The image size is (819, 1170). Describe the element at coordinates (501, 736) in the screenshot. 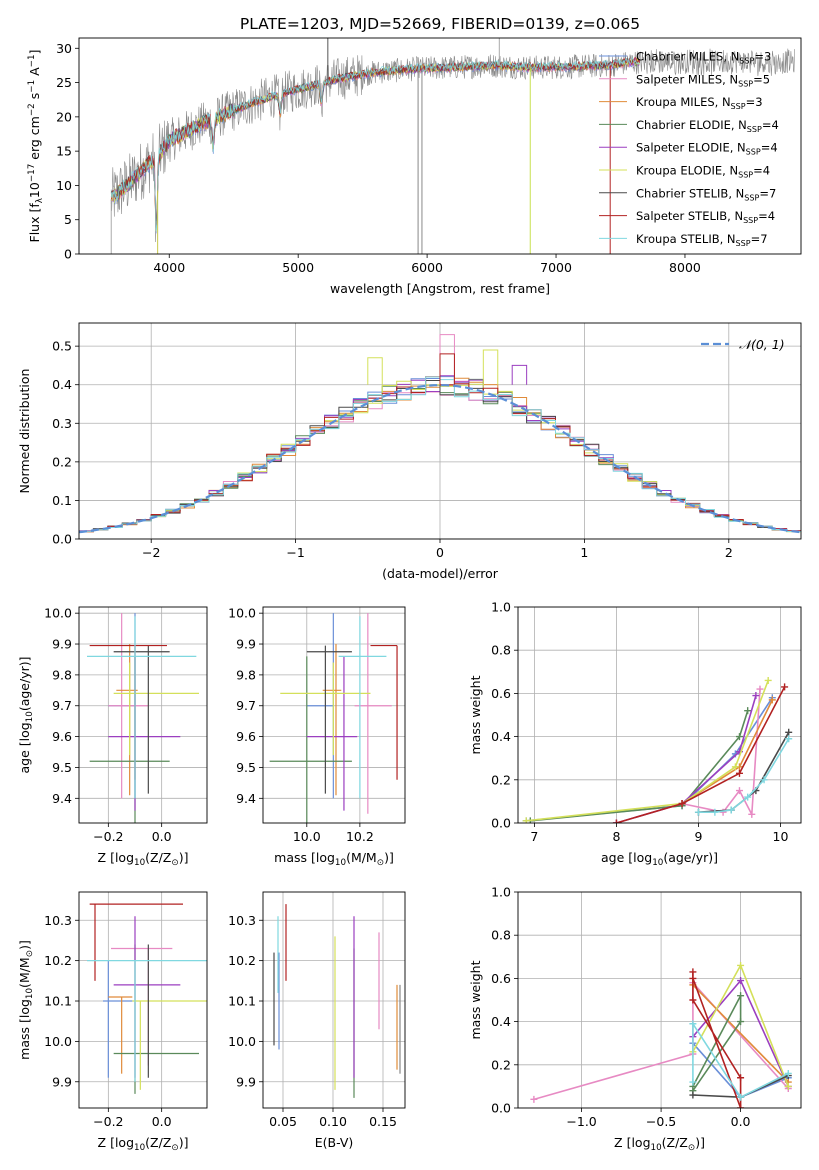

I see `y-tick-label: 0.4` at that location.